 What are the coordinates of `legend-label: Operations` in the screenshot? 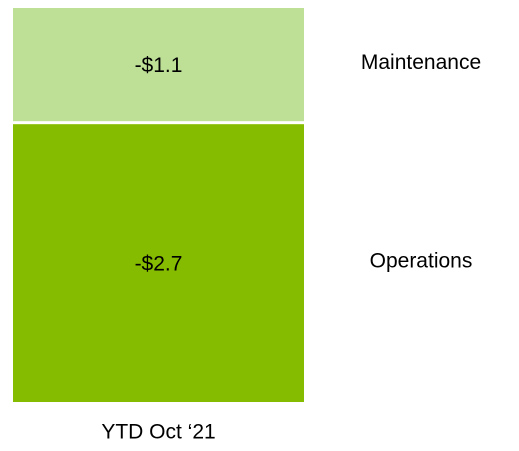 It's located at (421, 261).